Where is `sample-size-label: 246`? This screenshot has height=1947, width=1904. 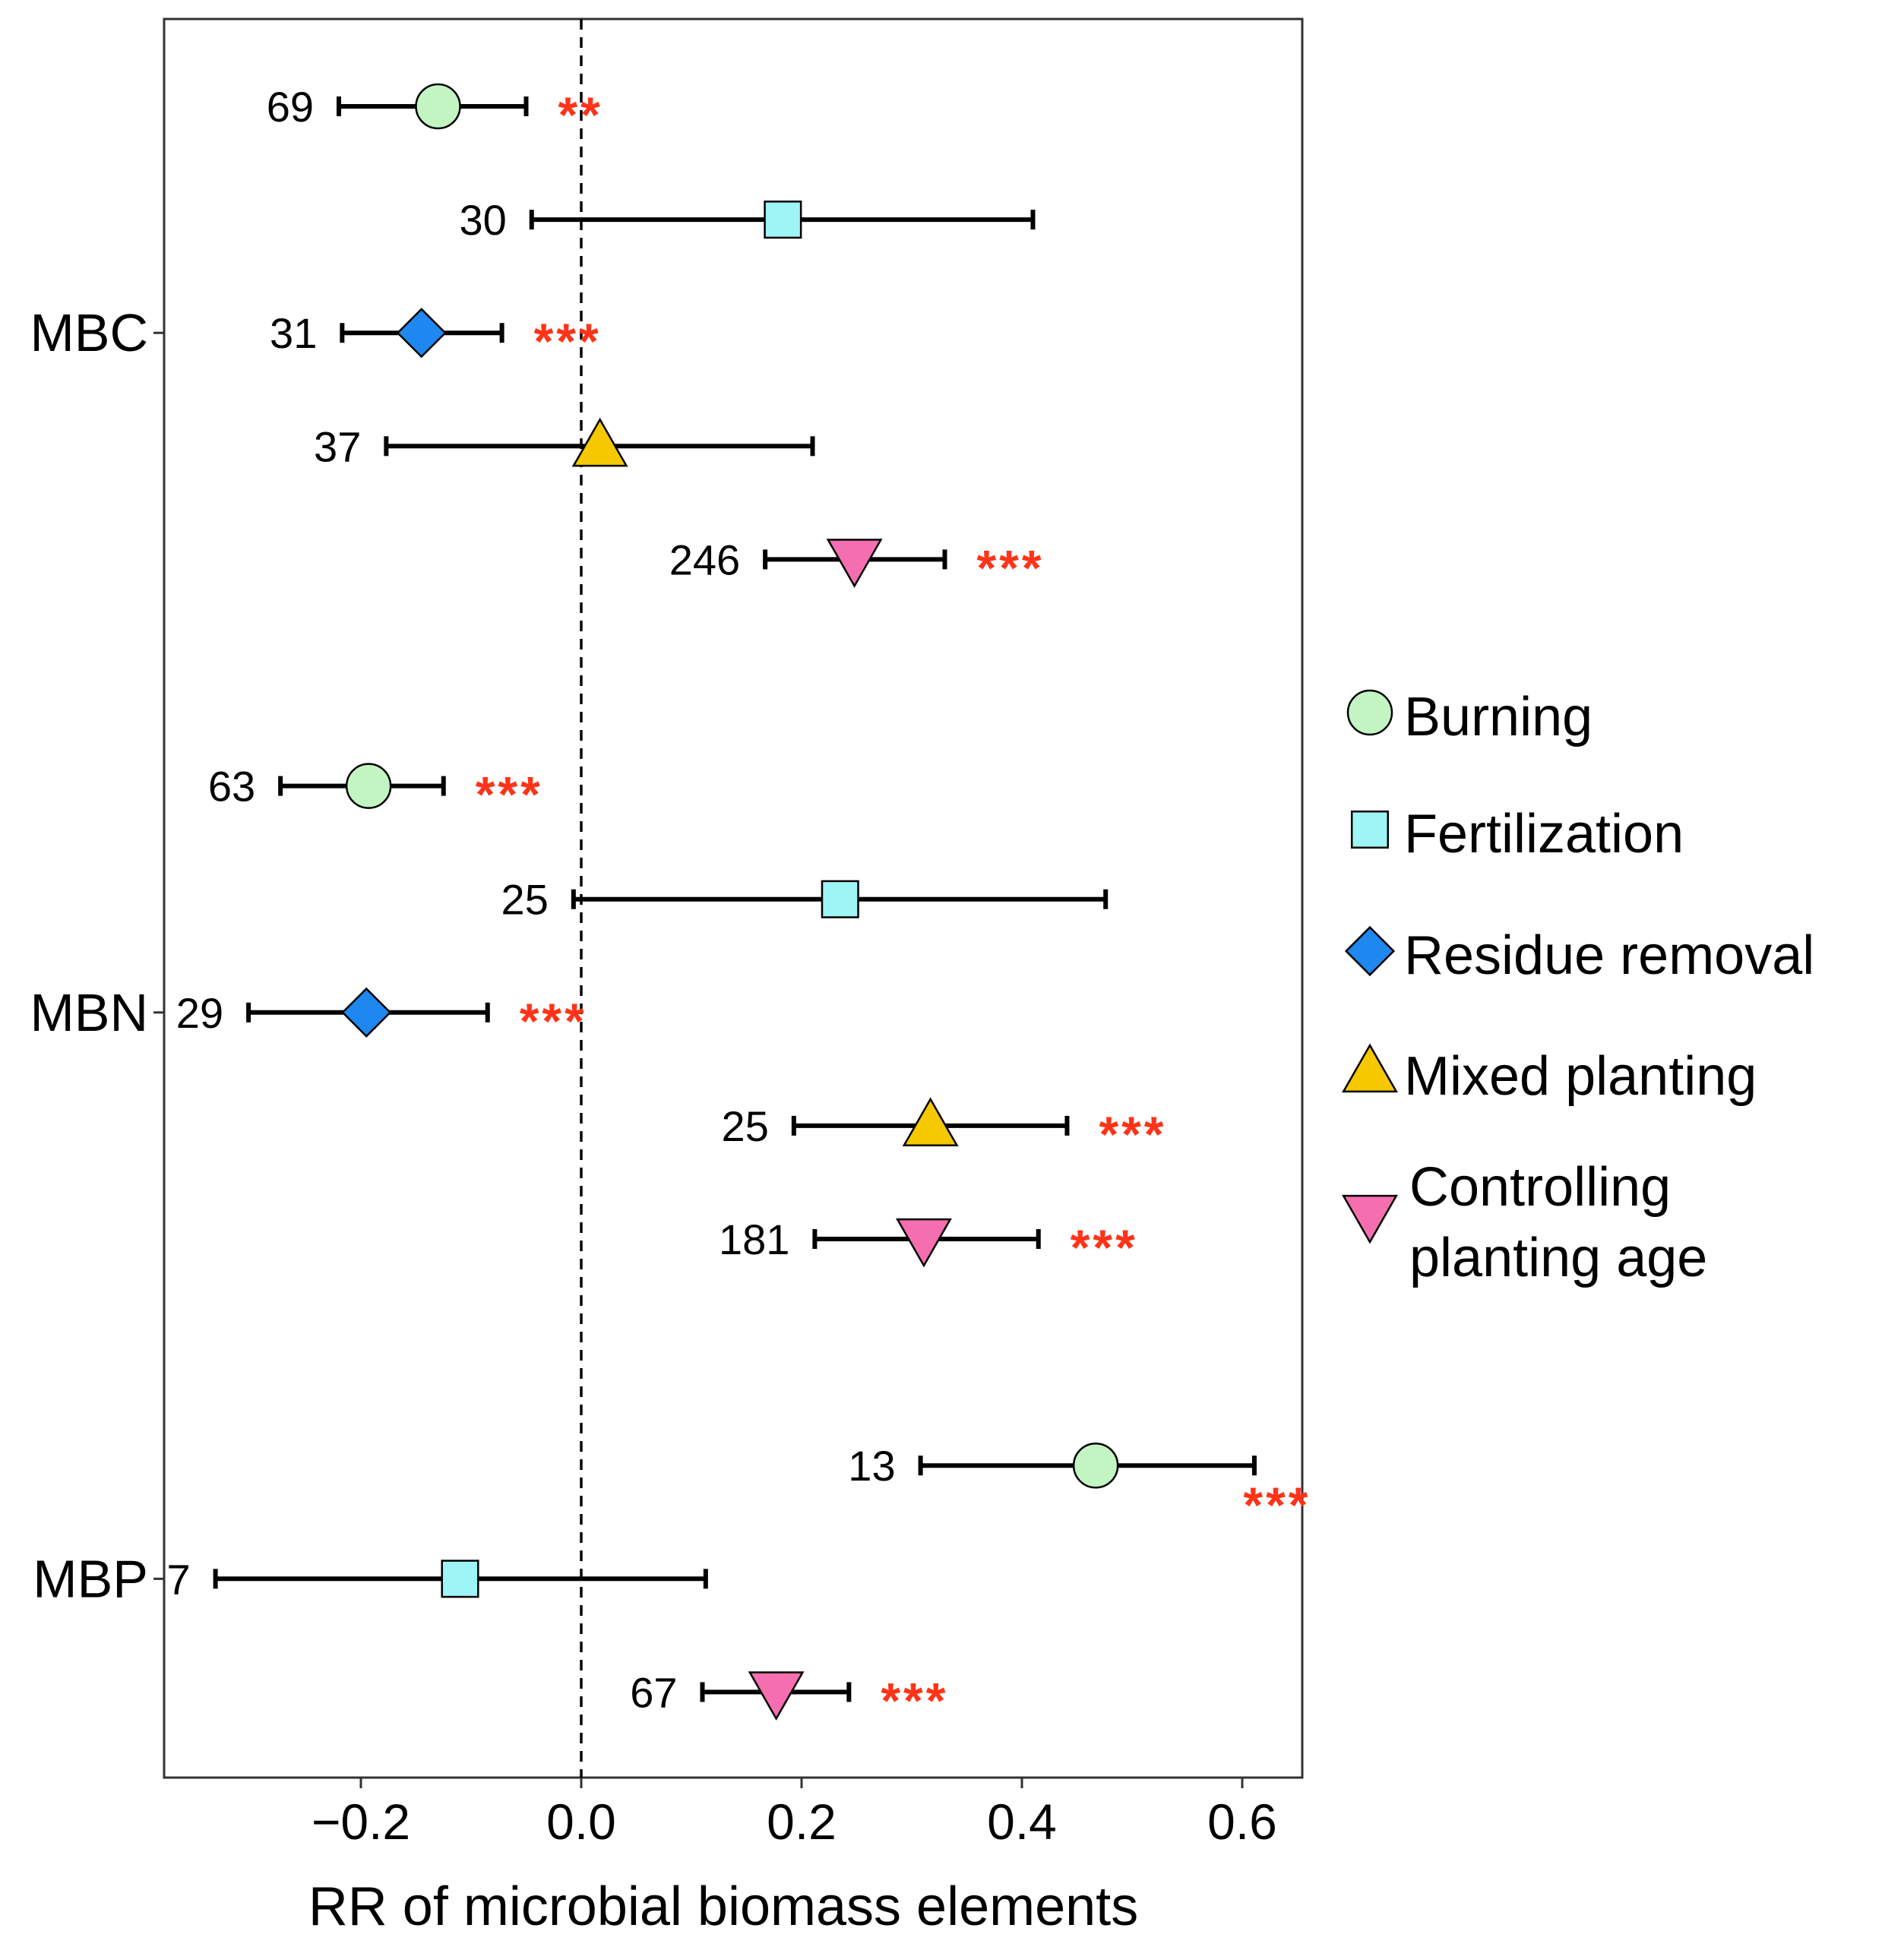
sample-size-label: 246 is located at coordinates (704, 559).